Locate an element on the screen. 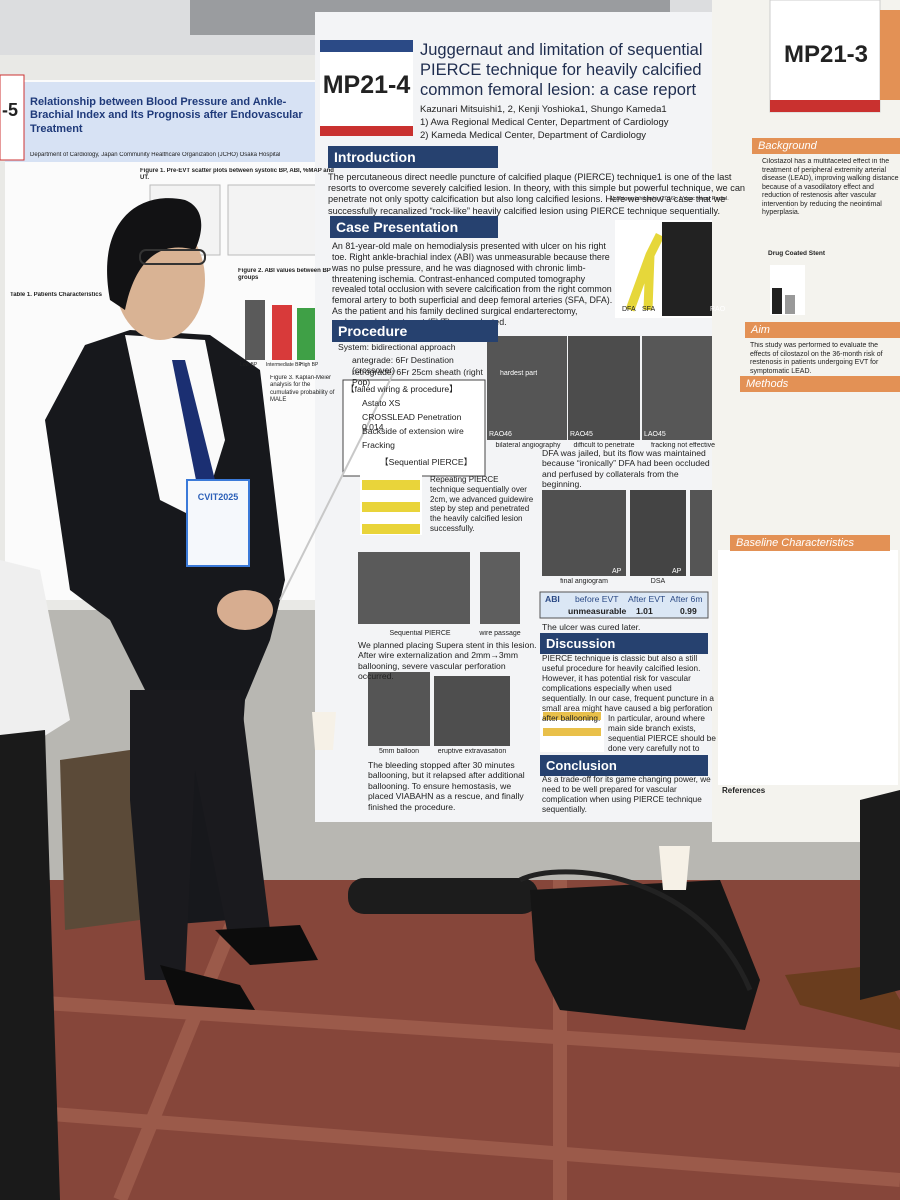  abi-header: After 6m is located at coordinates (686, 599).